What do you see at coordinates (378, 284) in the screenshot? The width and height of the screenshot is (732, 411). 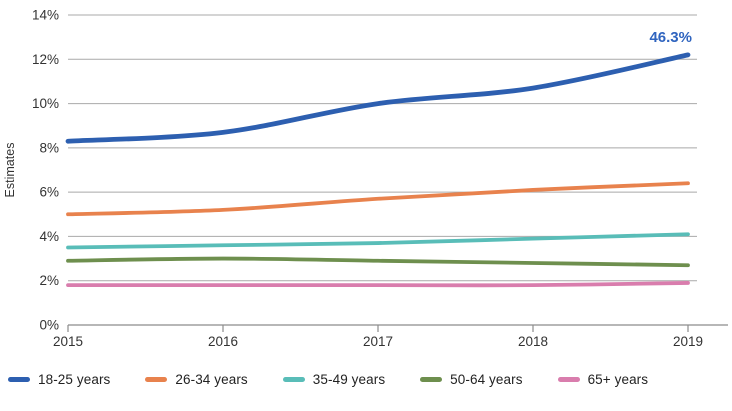 I see `series-line-65-years` at bounding box center [378, 284].